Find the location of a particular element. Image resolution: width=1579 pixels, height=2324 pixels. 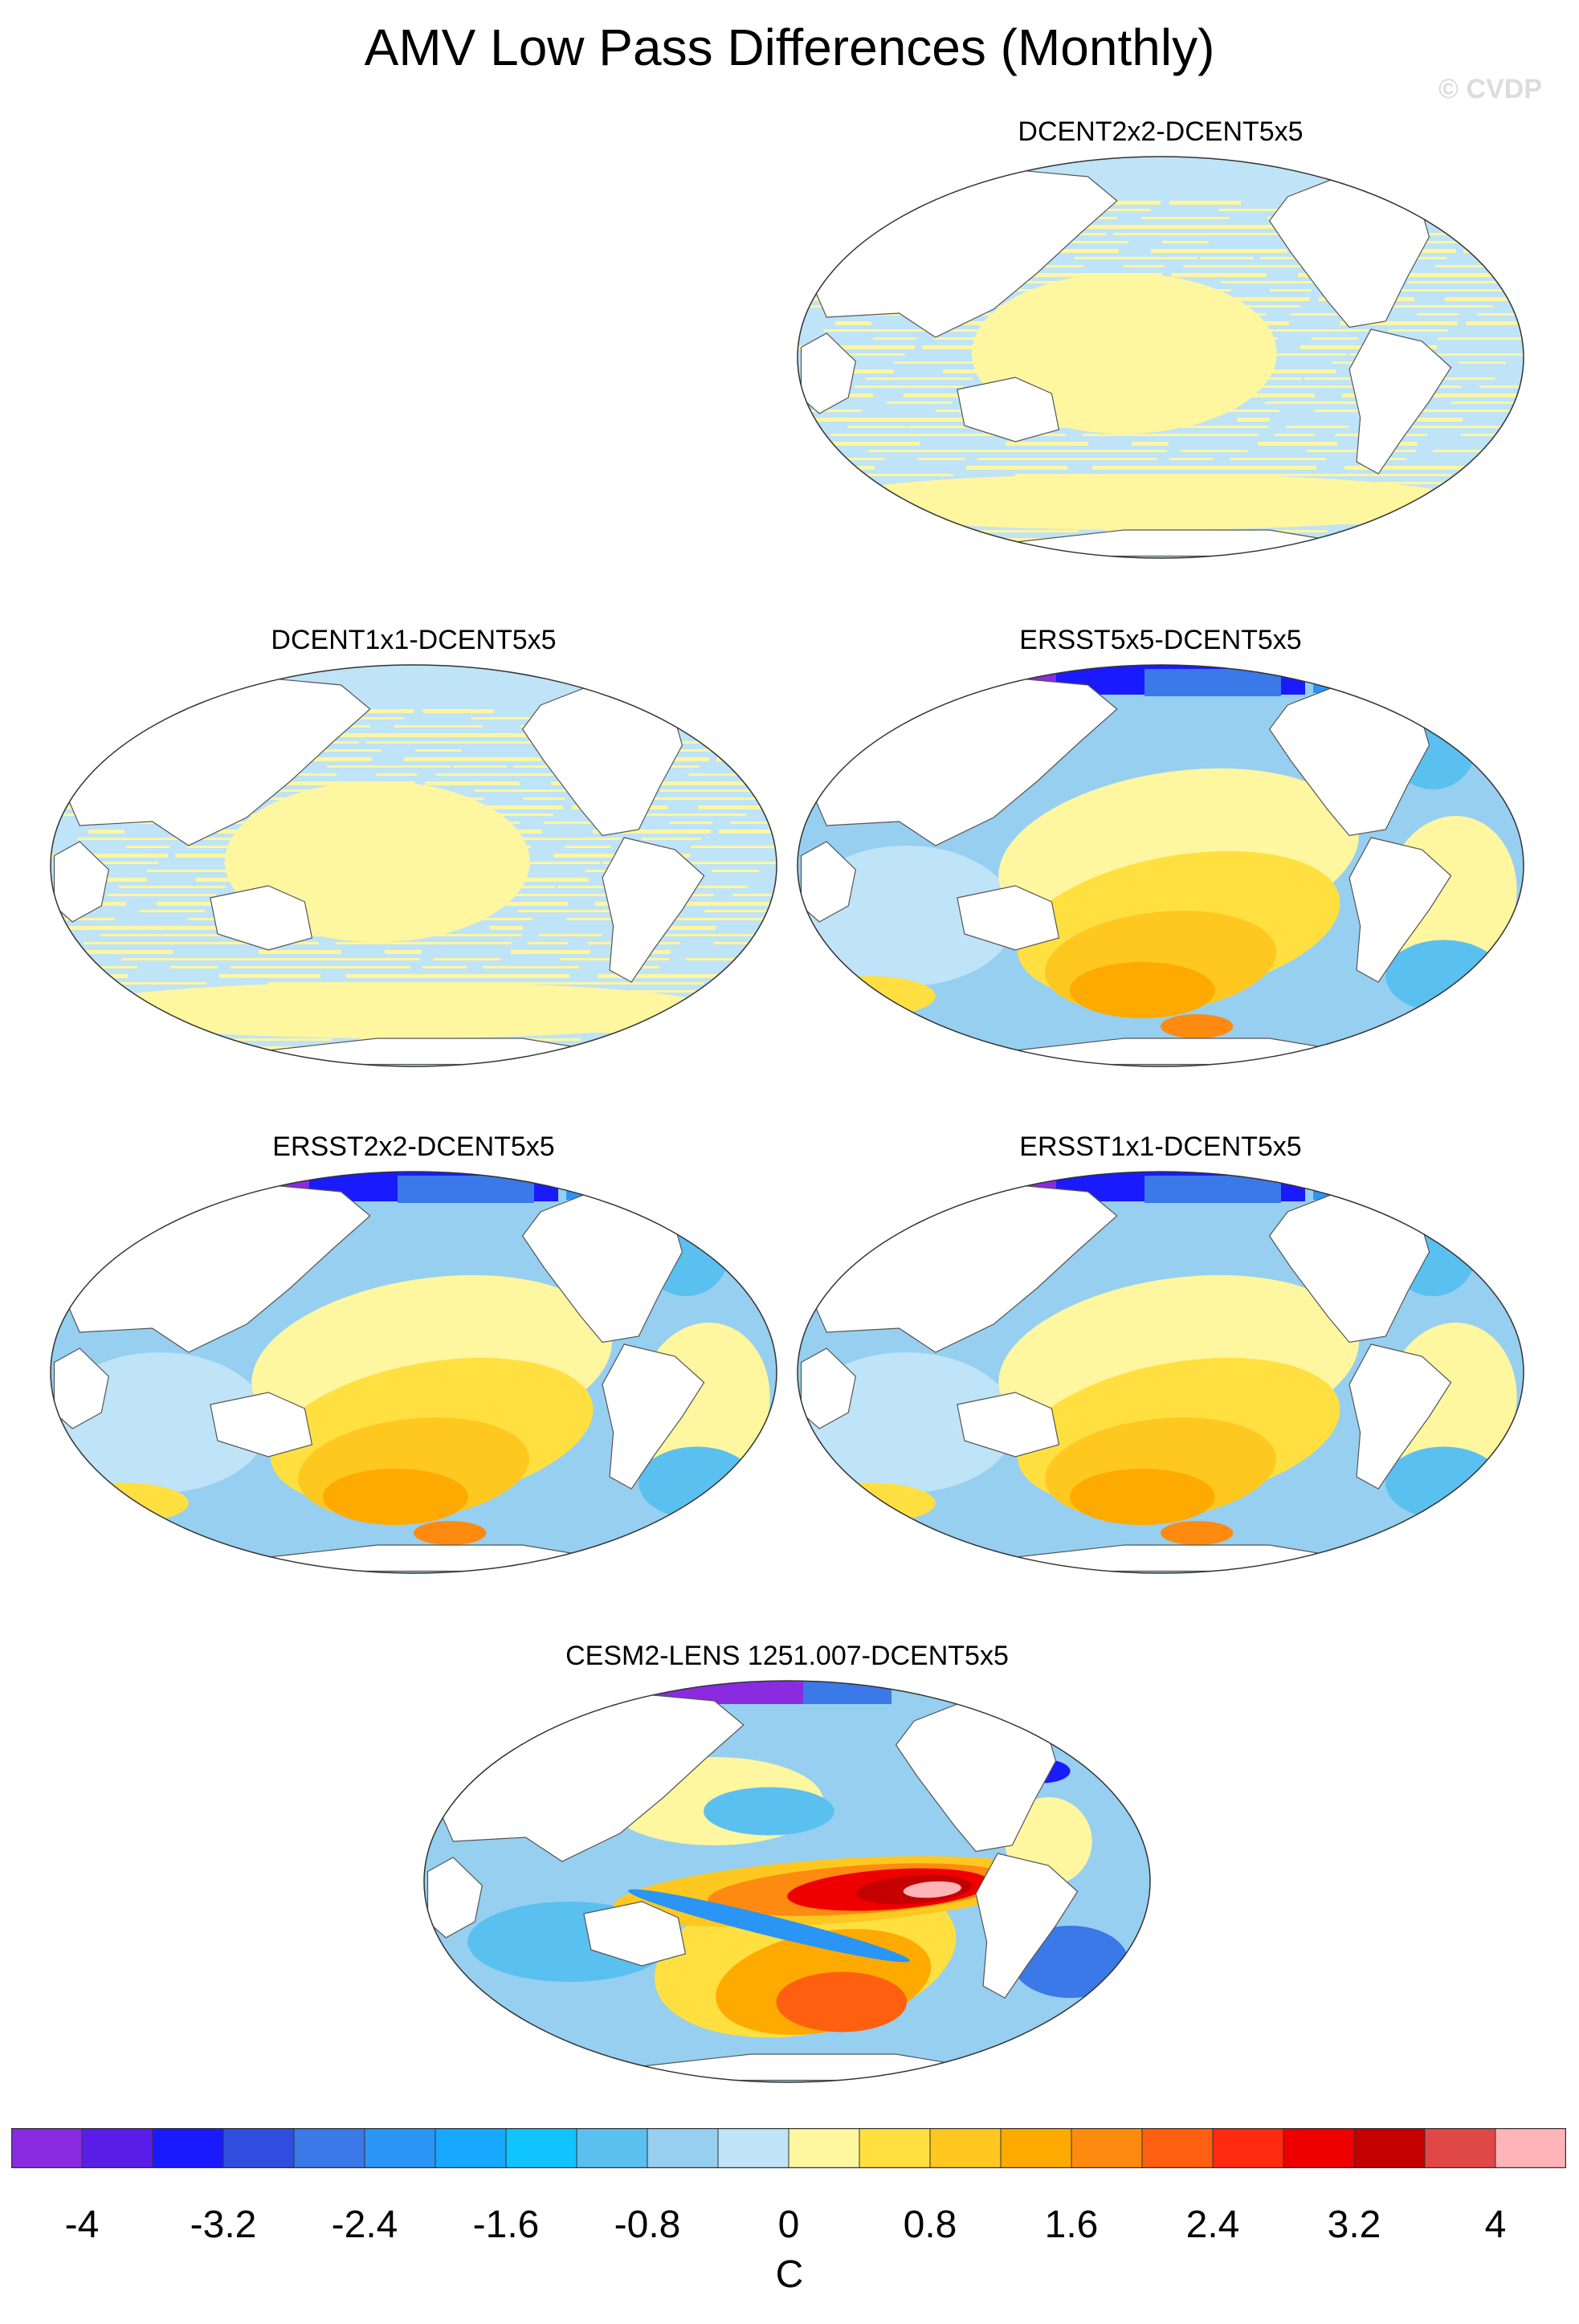

colorbar-tick-label: 3.2 is located at coordinates (1354, 2225).